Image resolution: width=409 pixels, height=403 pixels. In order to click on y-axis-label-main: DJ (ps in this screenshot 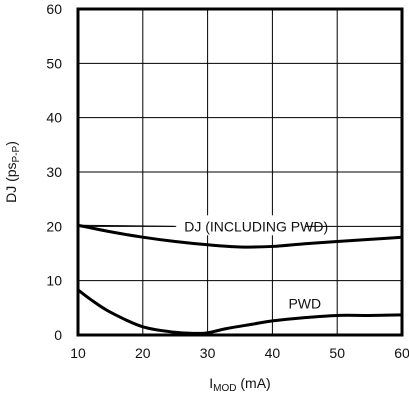, I will do `click(11, 182)`.